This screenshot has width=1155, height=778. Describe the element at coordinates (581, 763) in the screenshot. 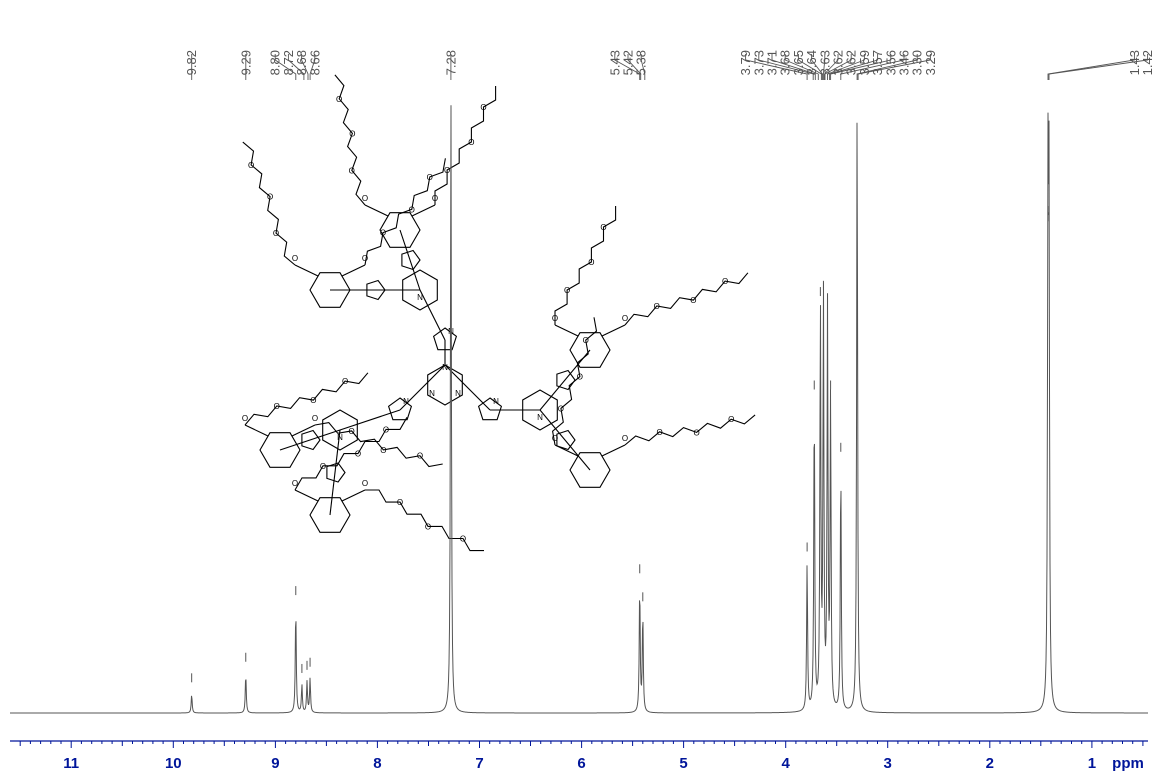

I see `x-tick-label: 6` at that location.